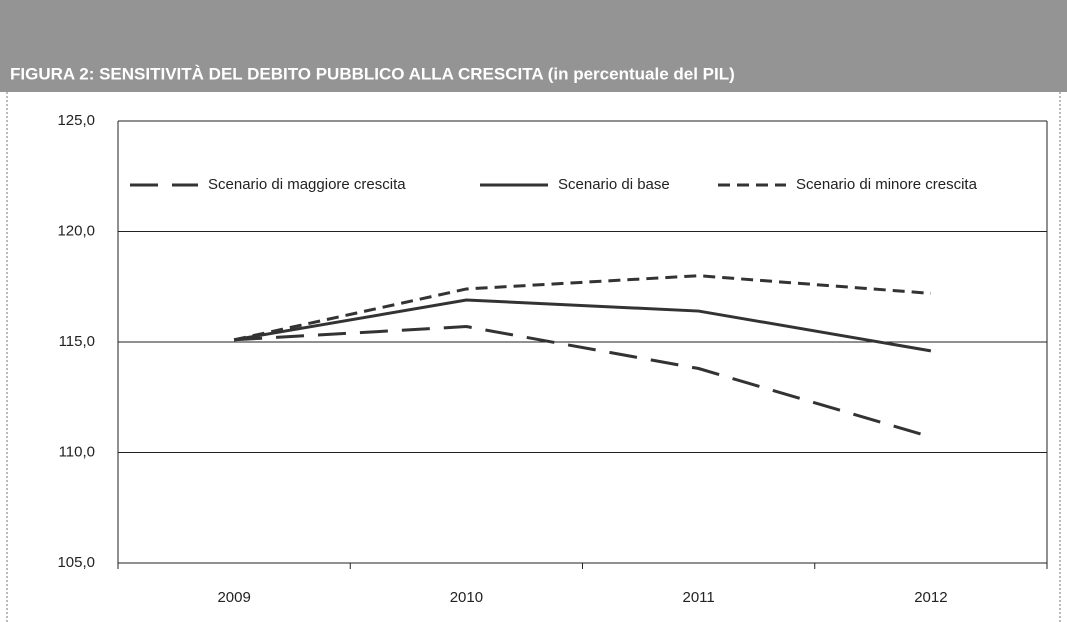 This screenshot has height=622, width=1067. Describe the element at coordinates (930, 597) in the screenshot. I see `x-tick-label: 2012` at that location.